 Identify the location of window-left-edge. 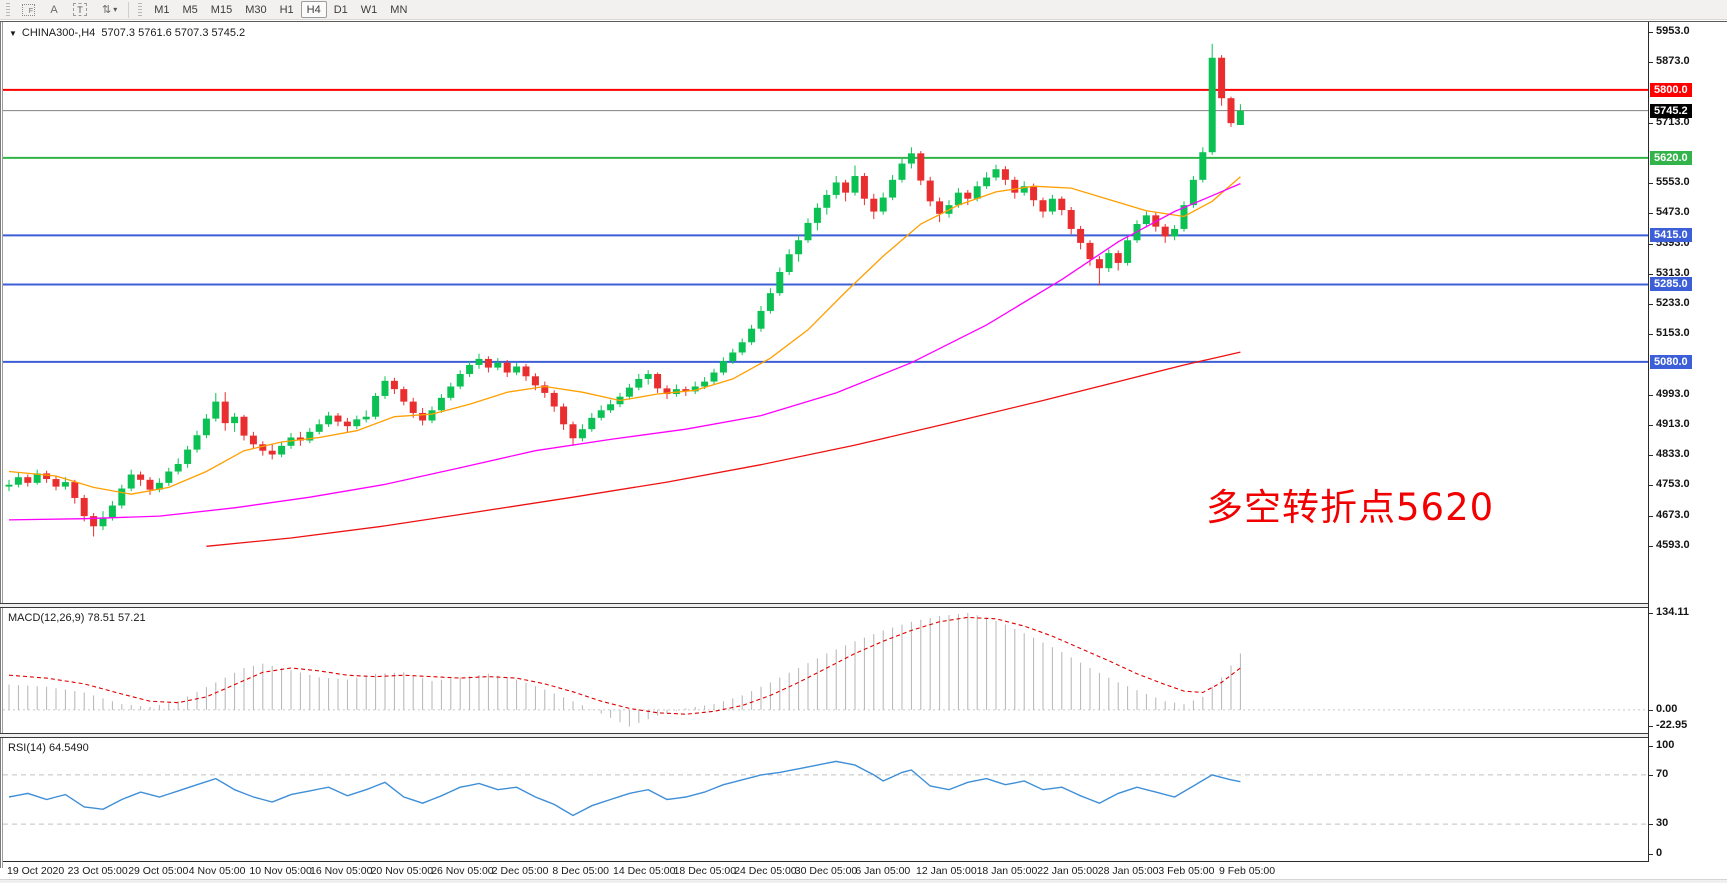
(1, 445).